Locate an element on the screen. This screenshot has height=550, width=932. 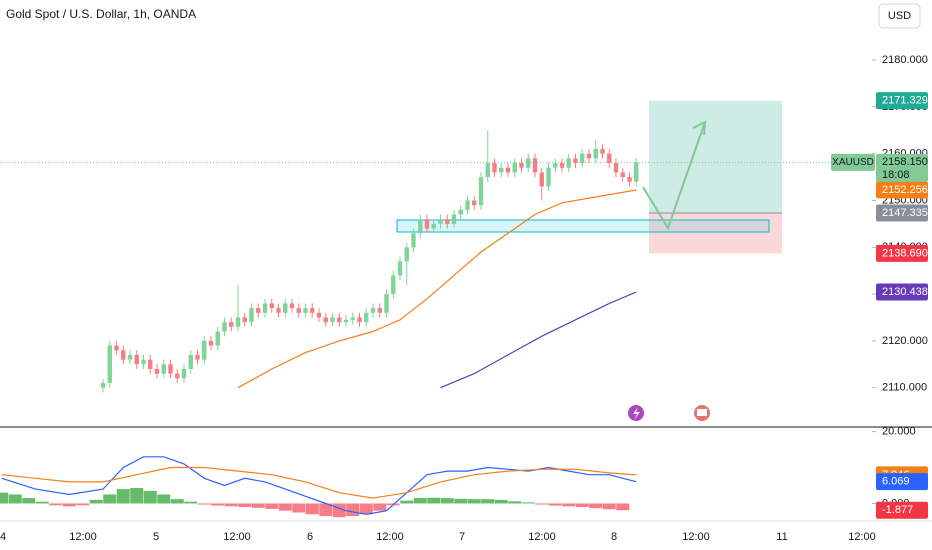
macd-line is located at coordinates (319, 485).